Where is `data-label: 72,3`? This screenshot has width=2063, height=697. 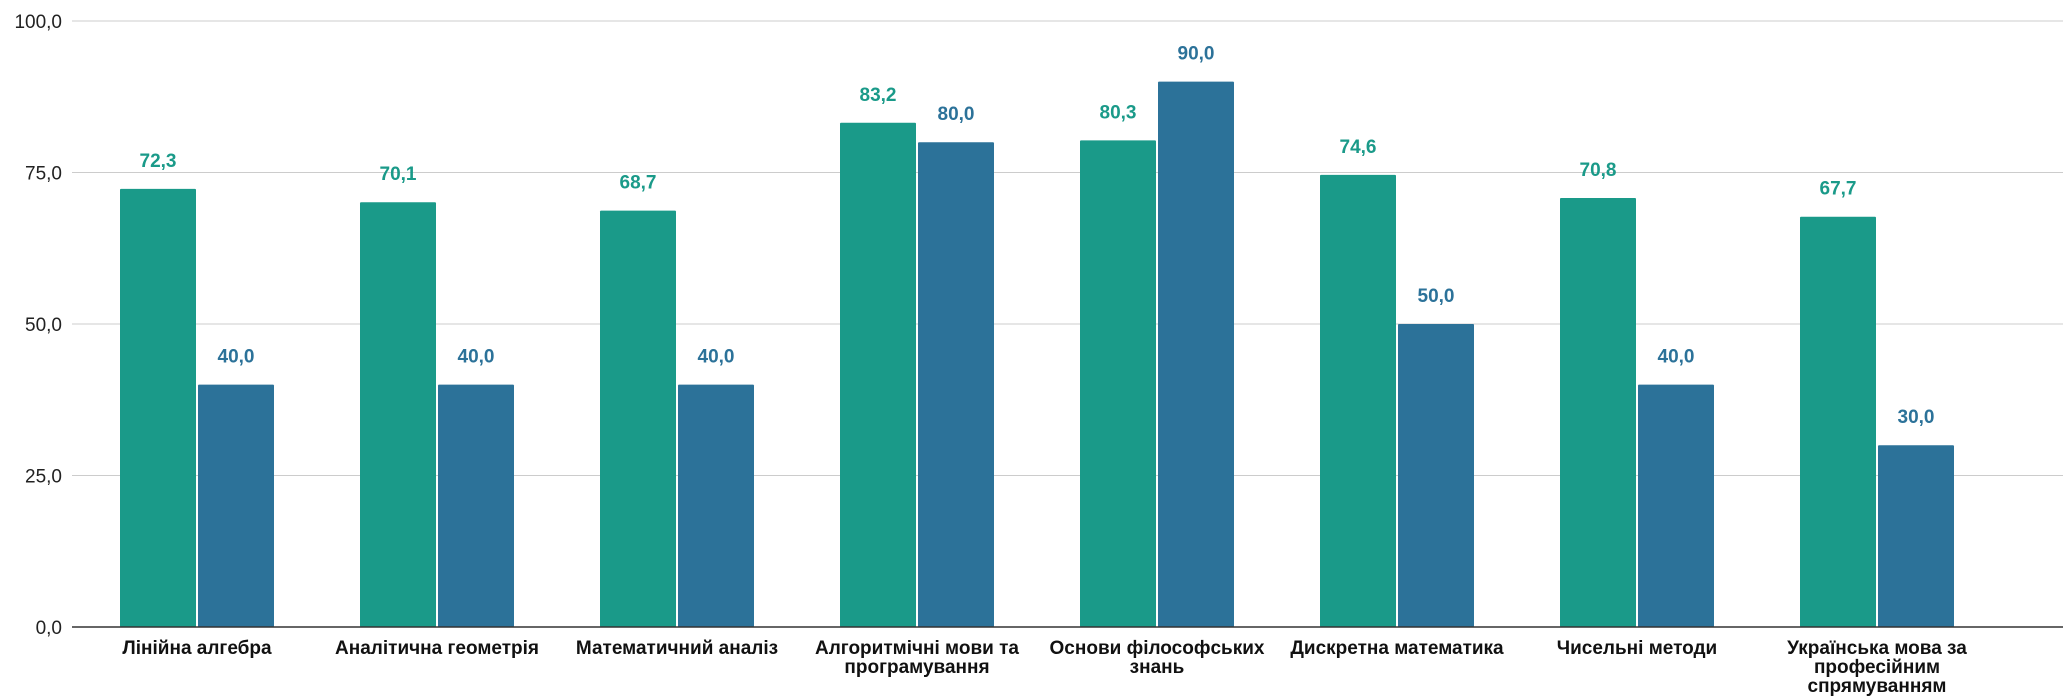
data-label: 72,3 is located at coordinates (158, 161).